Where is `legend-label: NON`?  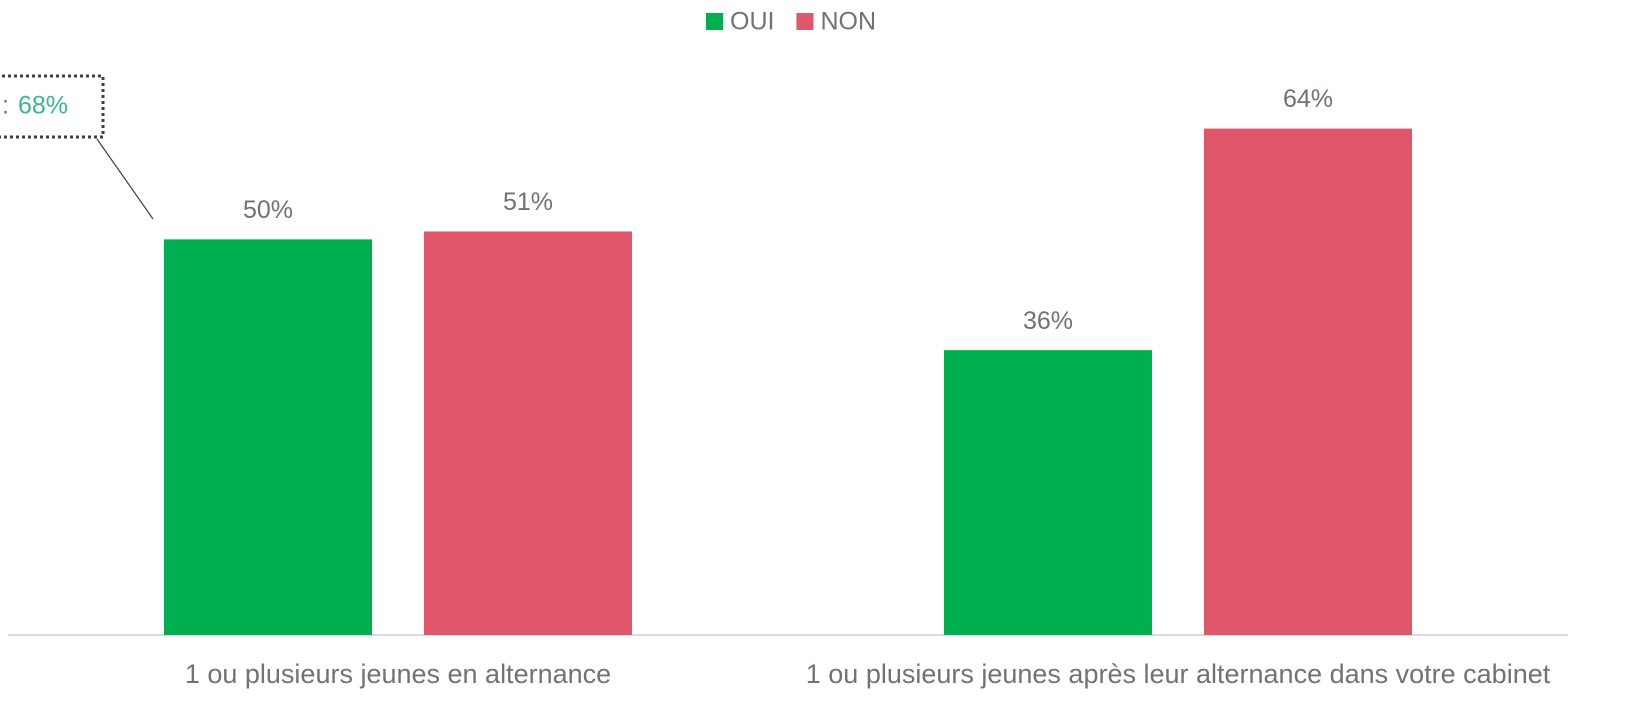 legend-label: NON is located at coordinates (848, 22).